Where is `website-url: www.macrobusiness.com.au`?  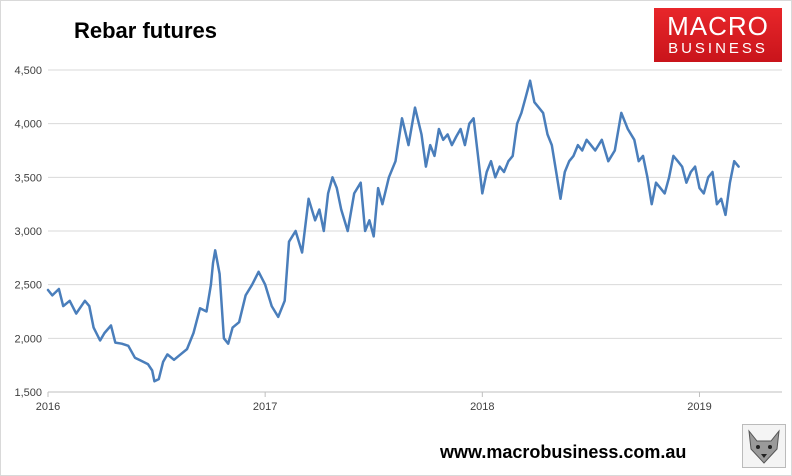
website-url: www.macrobusiness.com.au is located at coordinates (563, 452).